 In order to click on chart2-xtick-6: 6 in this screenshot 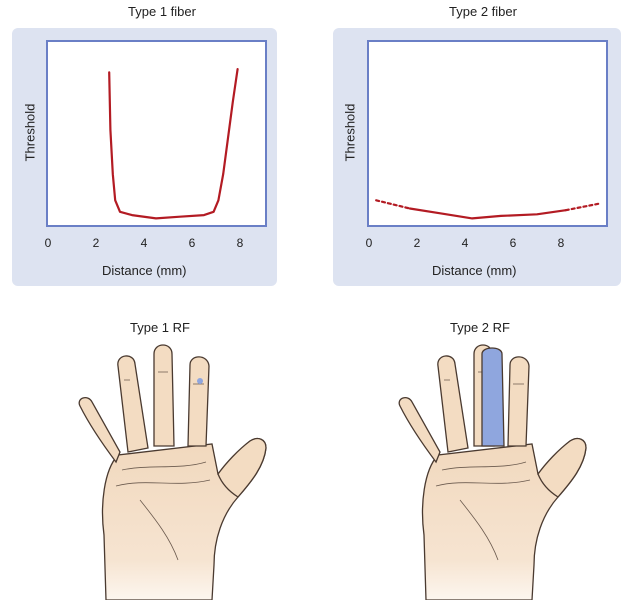, I will do `click(513, 243)`.